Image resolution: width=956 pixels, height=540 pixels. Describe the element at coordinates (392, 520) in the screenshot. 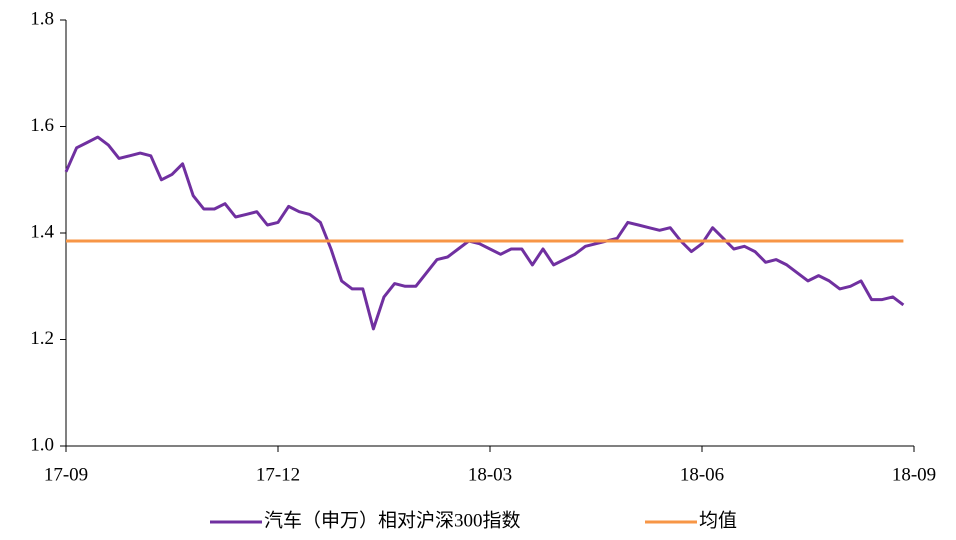

I see `legend-label: 汽车（申万）相对沪深300指数` at that location.